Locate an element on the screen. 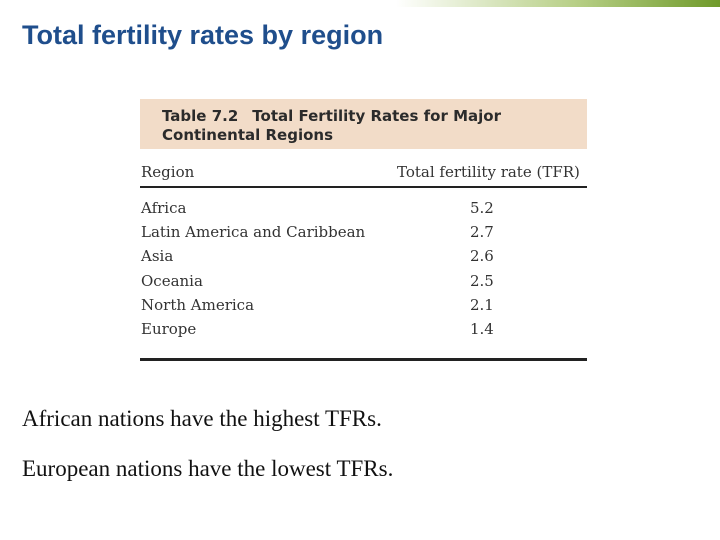 This screenshot has width=720, height=540. table-row: Latin America and Caribbean 2.7 is located at coordinates (363, 235).